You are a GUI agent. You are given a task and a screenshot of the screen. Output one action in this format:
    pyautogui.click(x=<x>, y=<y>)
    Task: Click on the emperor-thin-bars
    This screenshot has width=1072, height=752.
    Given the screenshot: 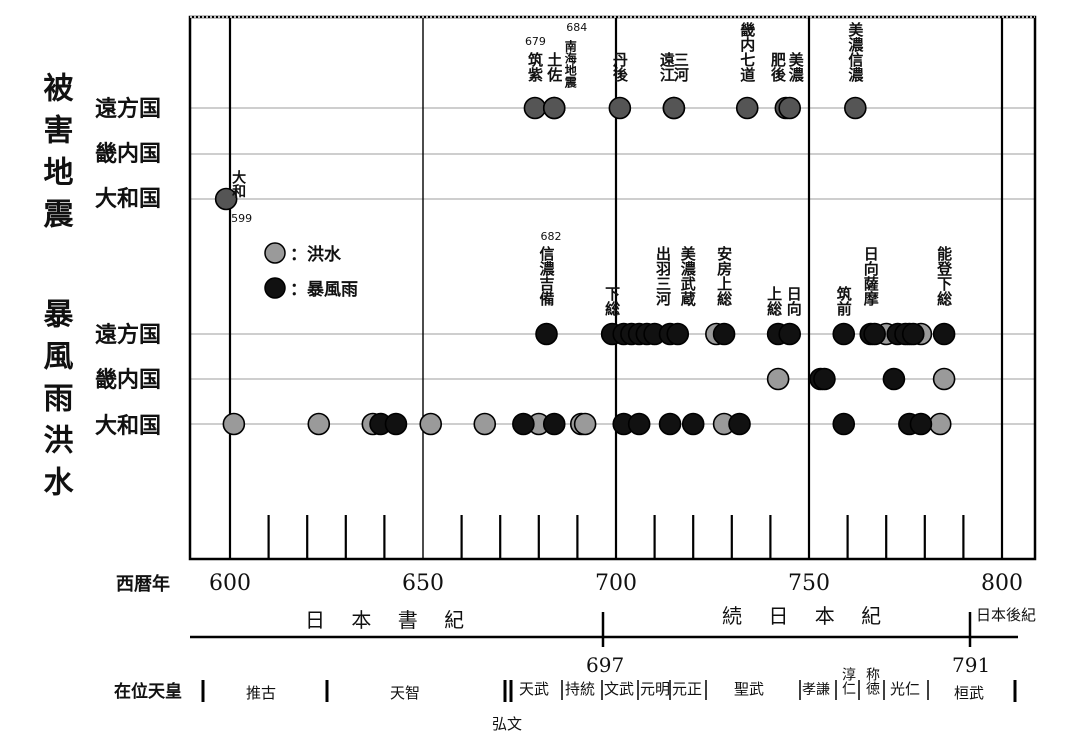 What is the action you would take?
    pyautogui.click(x=745, y=690)
    